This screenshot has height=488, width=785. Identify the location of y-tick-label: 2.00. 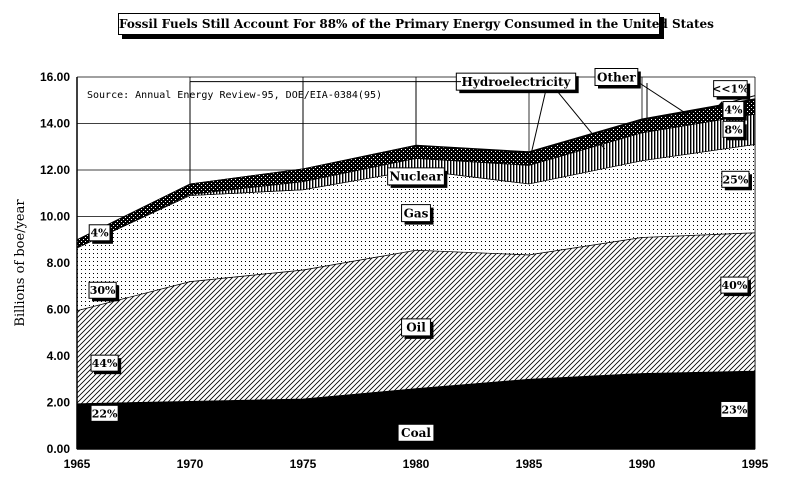
(59, 403).